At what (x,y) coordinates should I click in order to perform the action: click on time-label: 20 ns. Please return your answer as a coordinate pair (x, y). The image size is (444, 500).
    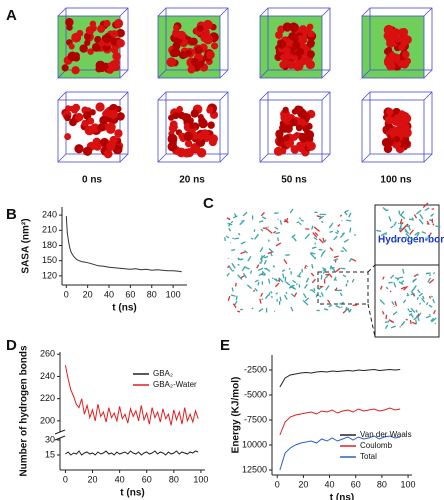
    Looking at the image, I should click on (192, 180).